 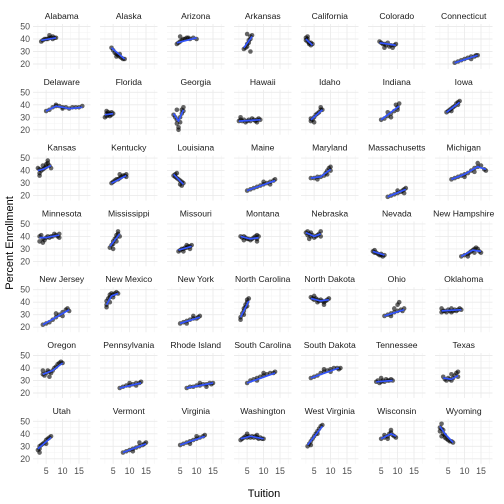 What do you see at coordinates (330, 435) in the screenshot?
I see `panel-west-virginia: West Virginia` at bounding box center [330, 435].